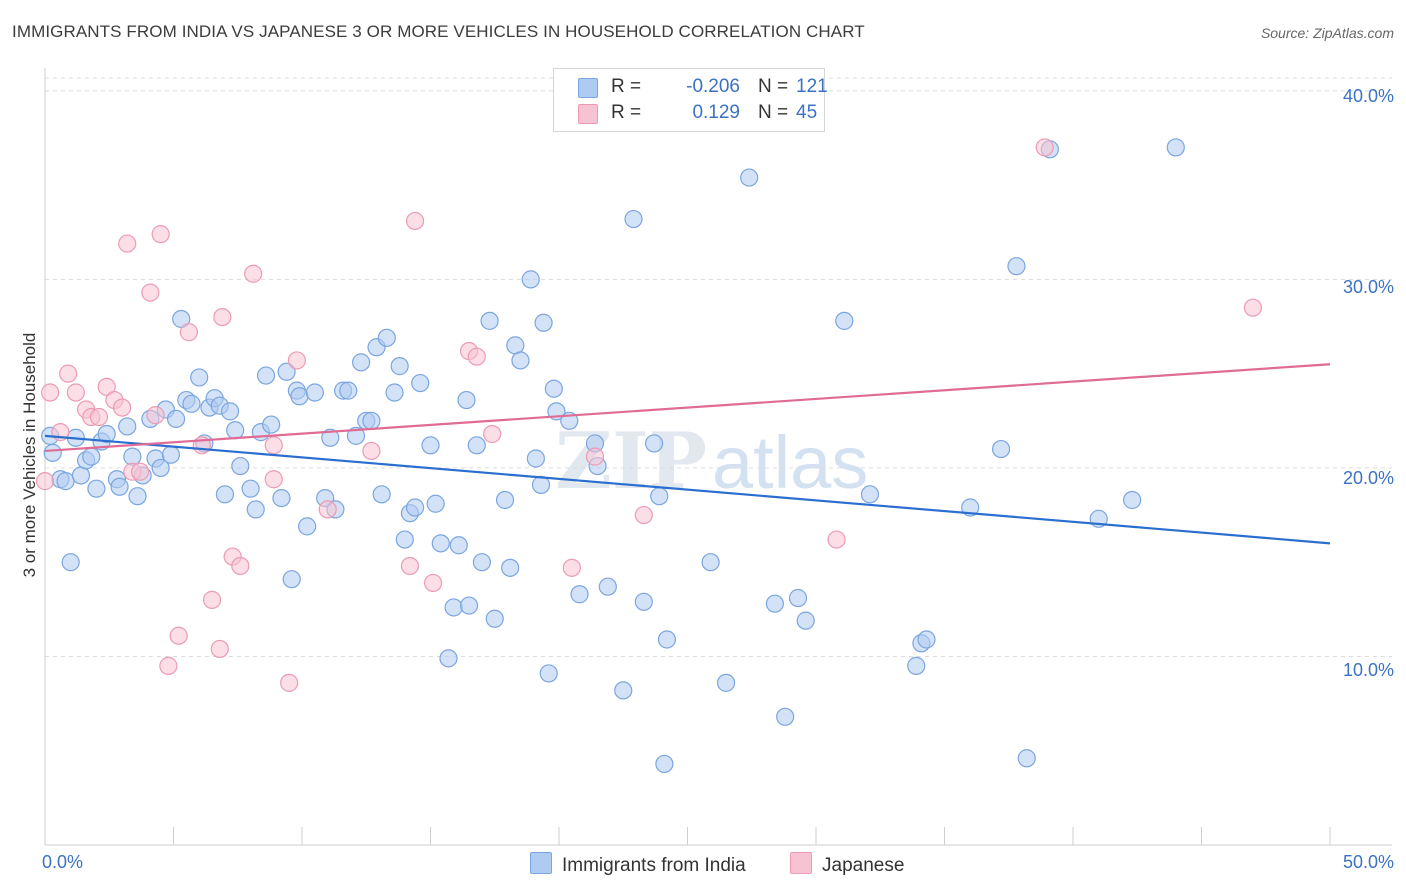  What do you see at coordinates (588, 88) in the screenshot?
I see `legend-swatch-india` at bounding box center [588, 88].